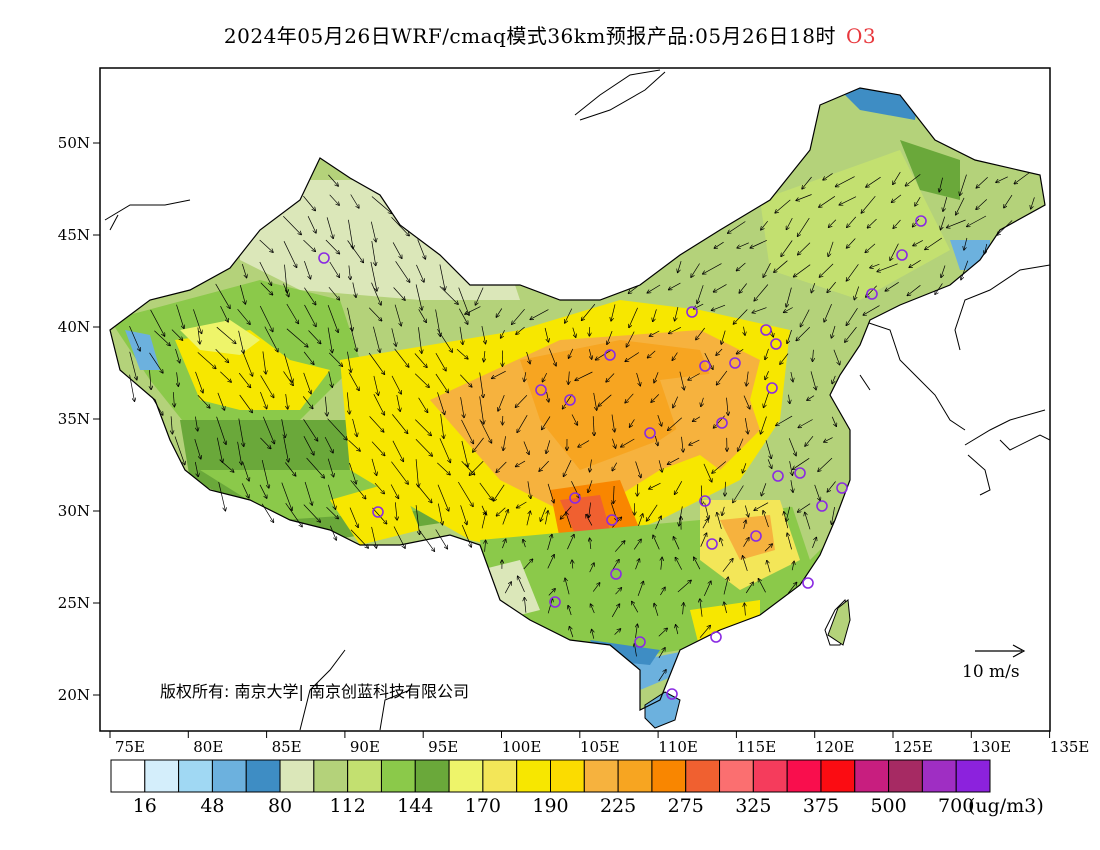  Describe the element at coordinates (74, 235) in the screenshot. I see `y-tick-label: 45N` at that location.